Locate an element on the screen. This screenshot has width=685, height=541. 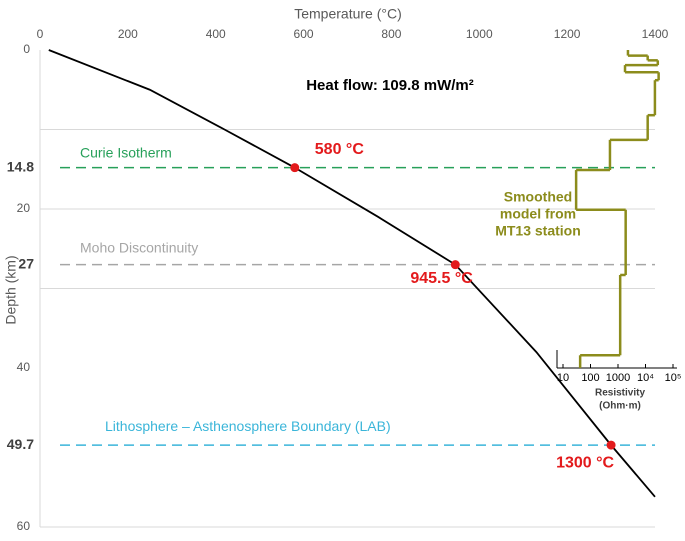
inset-tick-label: 1000 is located at coordinates (618, 378).